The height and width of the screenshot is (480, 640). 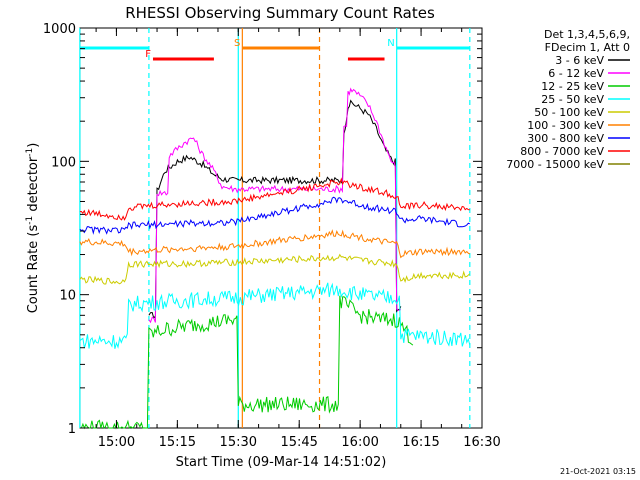 What do you see at coordinates (237, 43) in the screenshot?
I see `flag-label: S` at bounding box center [237, 43].